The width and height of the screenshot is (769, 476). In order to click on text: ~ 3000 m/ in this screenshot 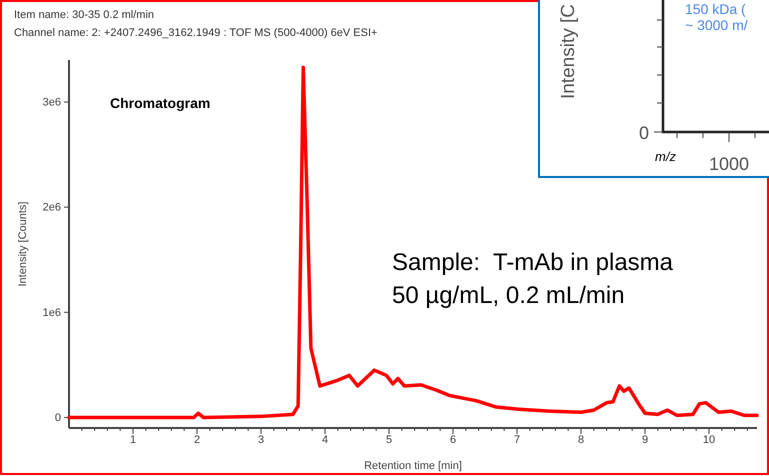, I will do `click(716, 25)`.